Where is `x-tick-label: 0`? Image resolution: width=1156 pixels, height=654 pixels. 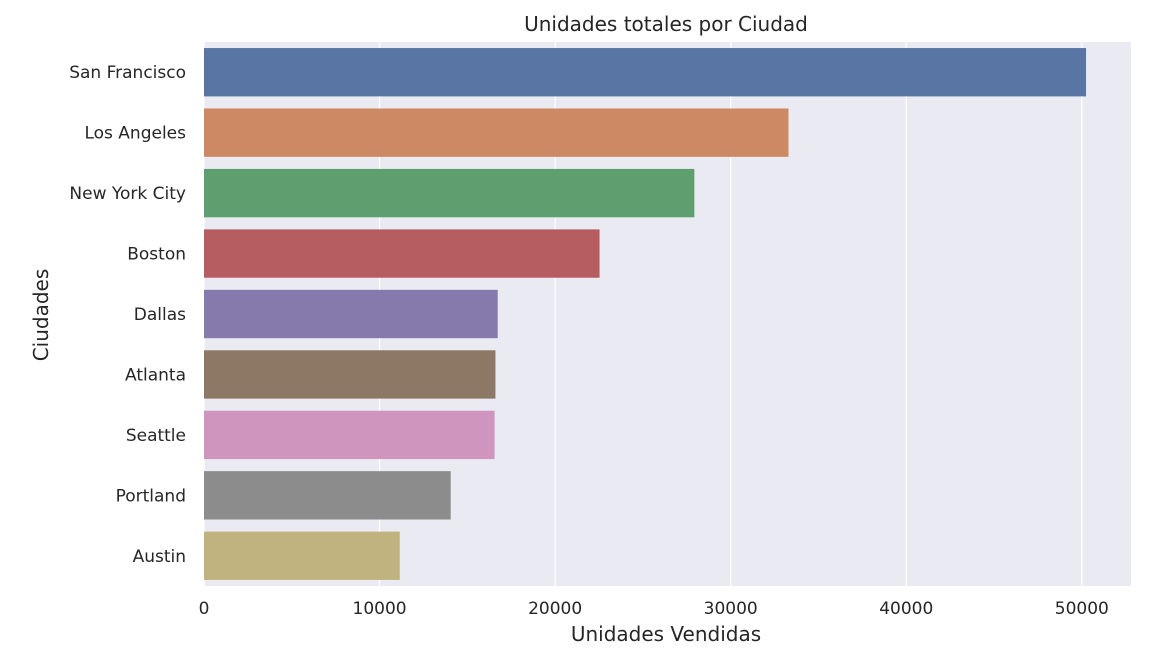 x-tick-label: 0 is located at coordinates (204, 609).